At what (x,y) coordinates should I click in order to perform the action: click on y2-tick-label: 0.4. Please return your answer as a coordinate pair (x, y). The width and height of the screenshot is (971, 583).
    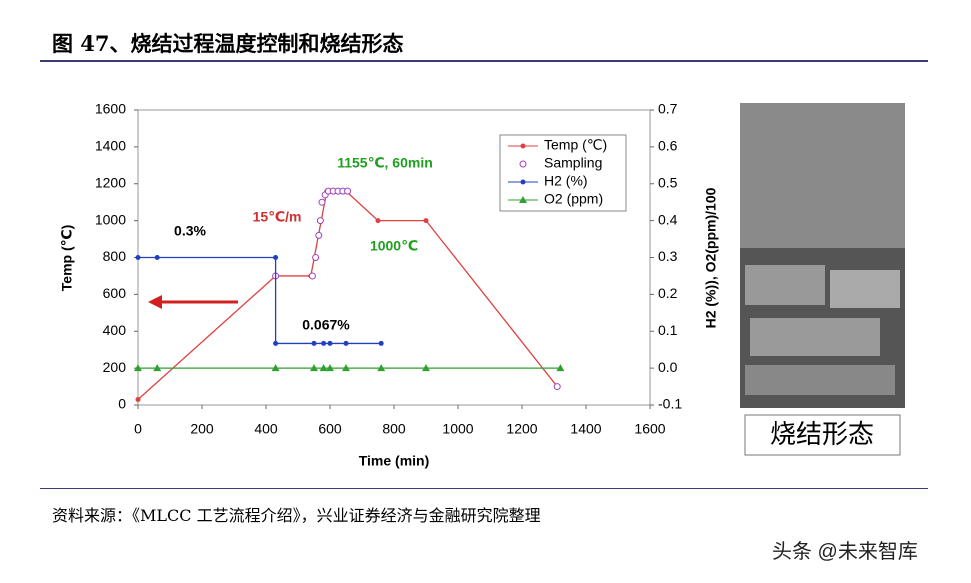
    Looking at the image, I should click on (668, 219).